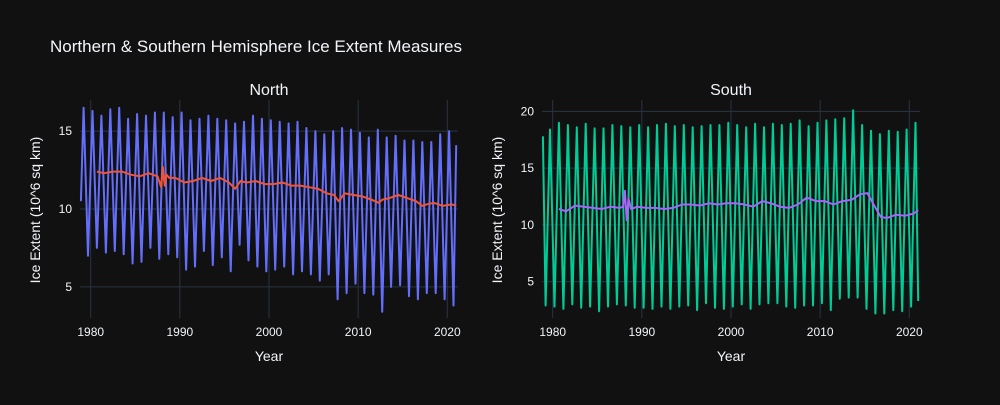  I want to click on south-x-tick-label: 2020, so click(909, 332).